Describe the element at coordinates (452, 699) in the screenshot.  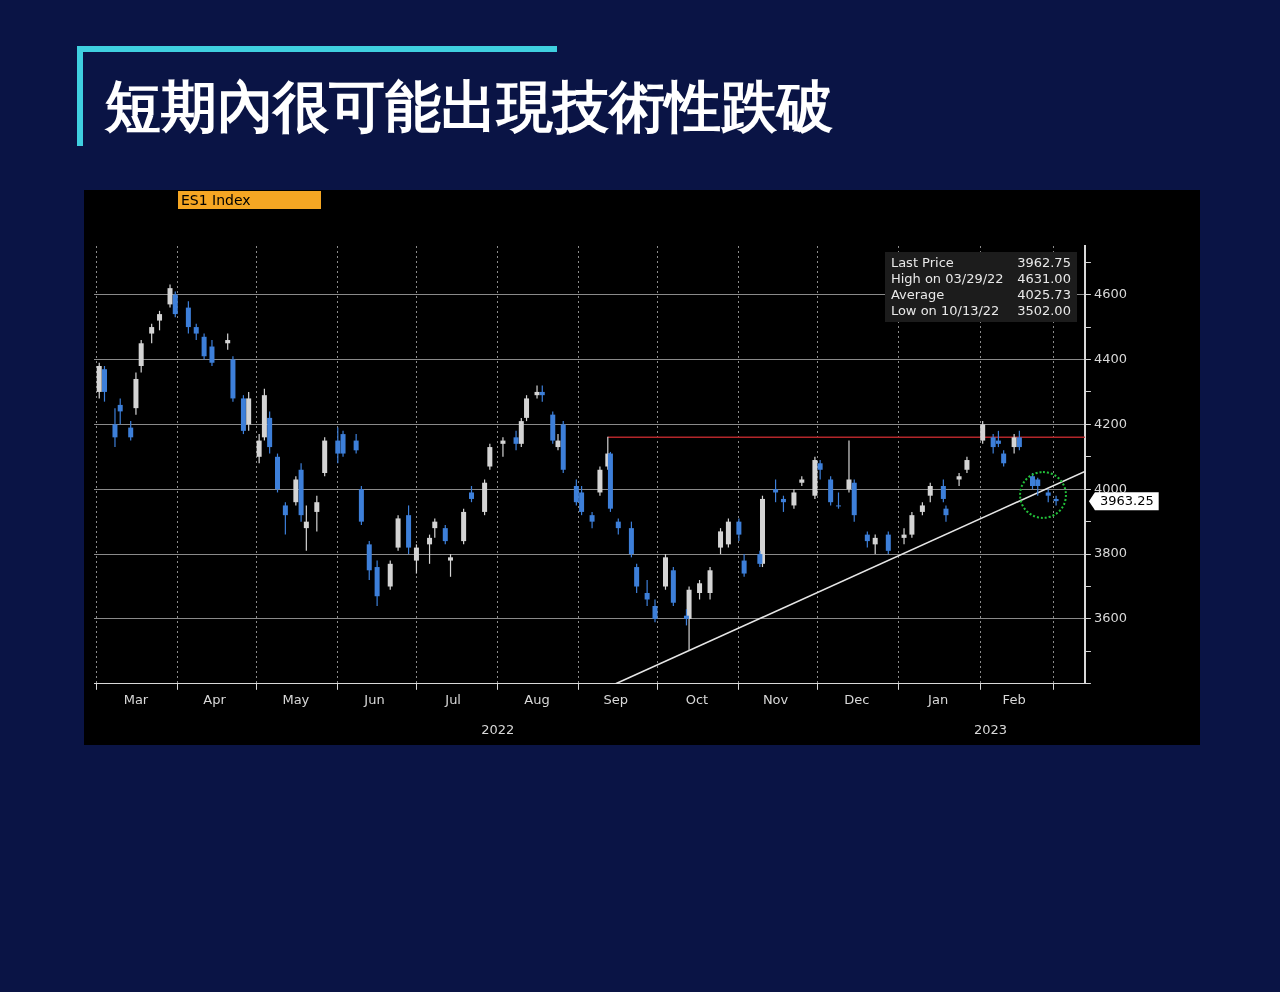
I see `x-tick-label: Jul` at that location.